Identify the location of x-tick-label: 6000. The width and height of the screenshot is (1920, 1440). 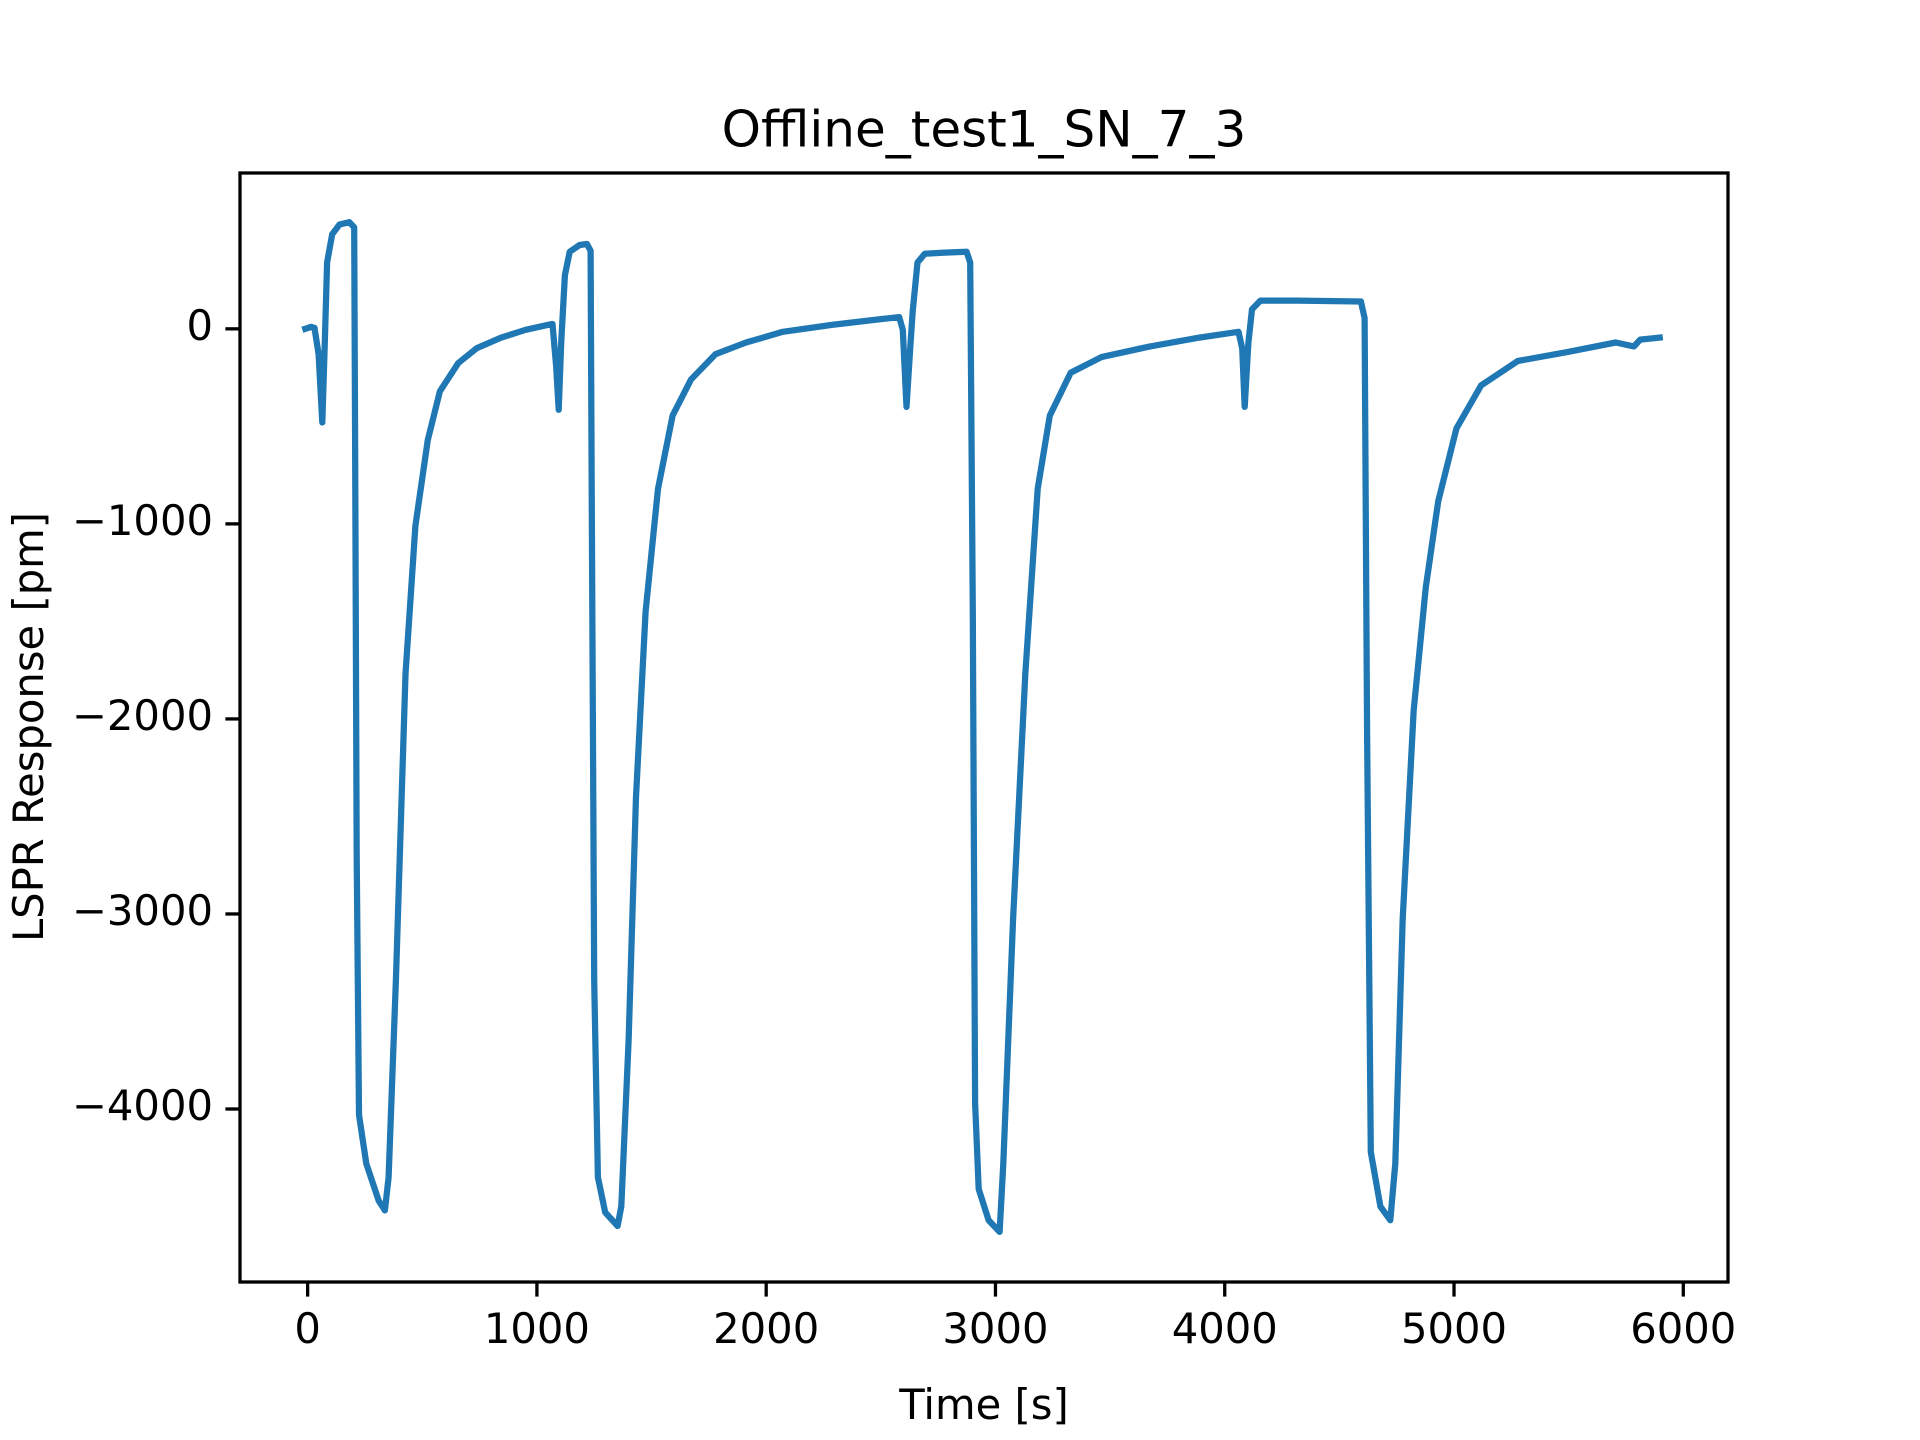
(1683, 1328).